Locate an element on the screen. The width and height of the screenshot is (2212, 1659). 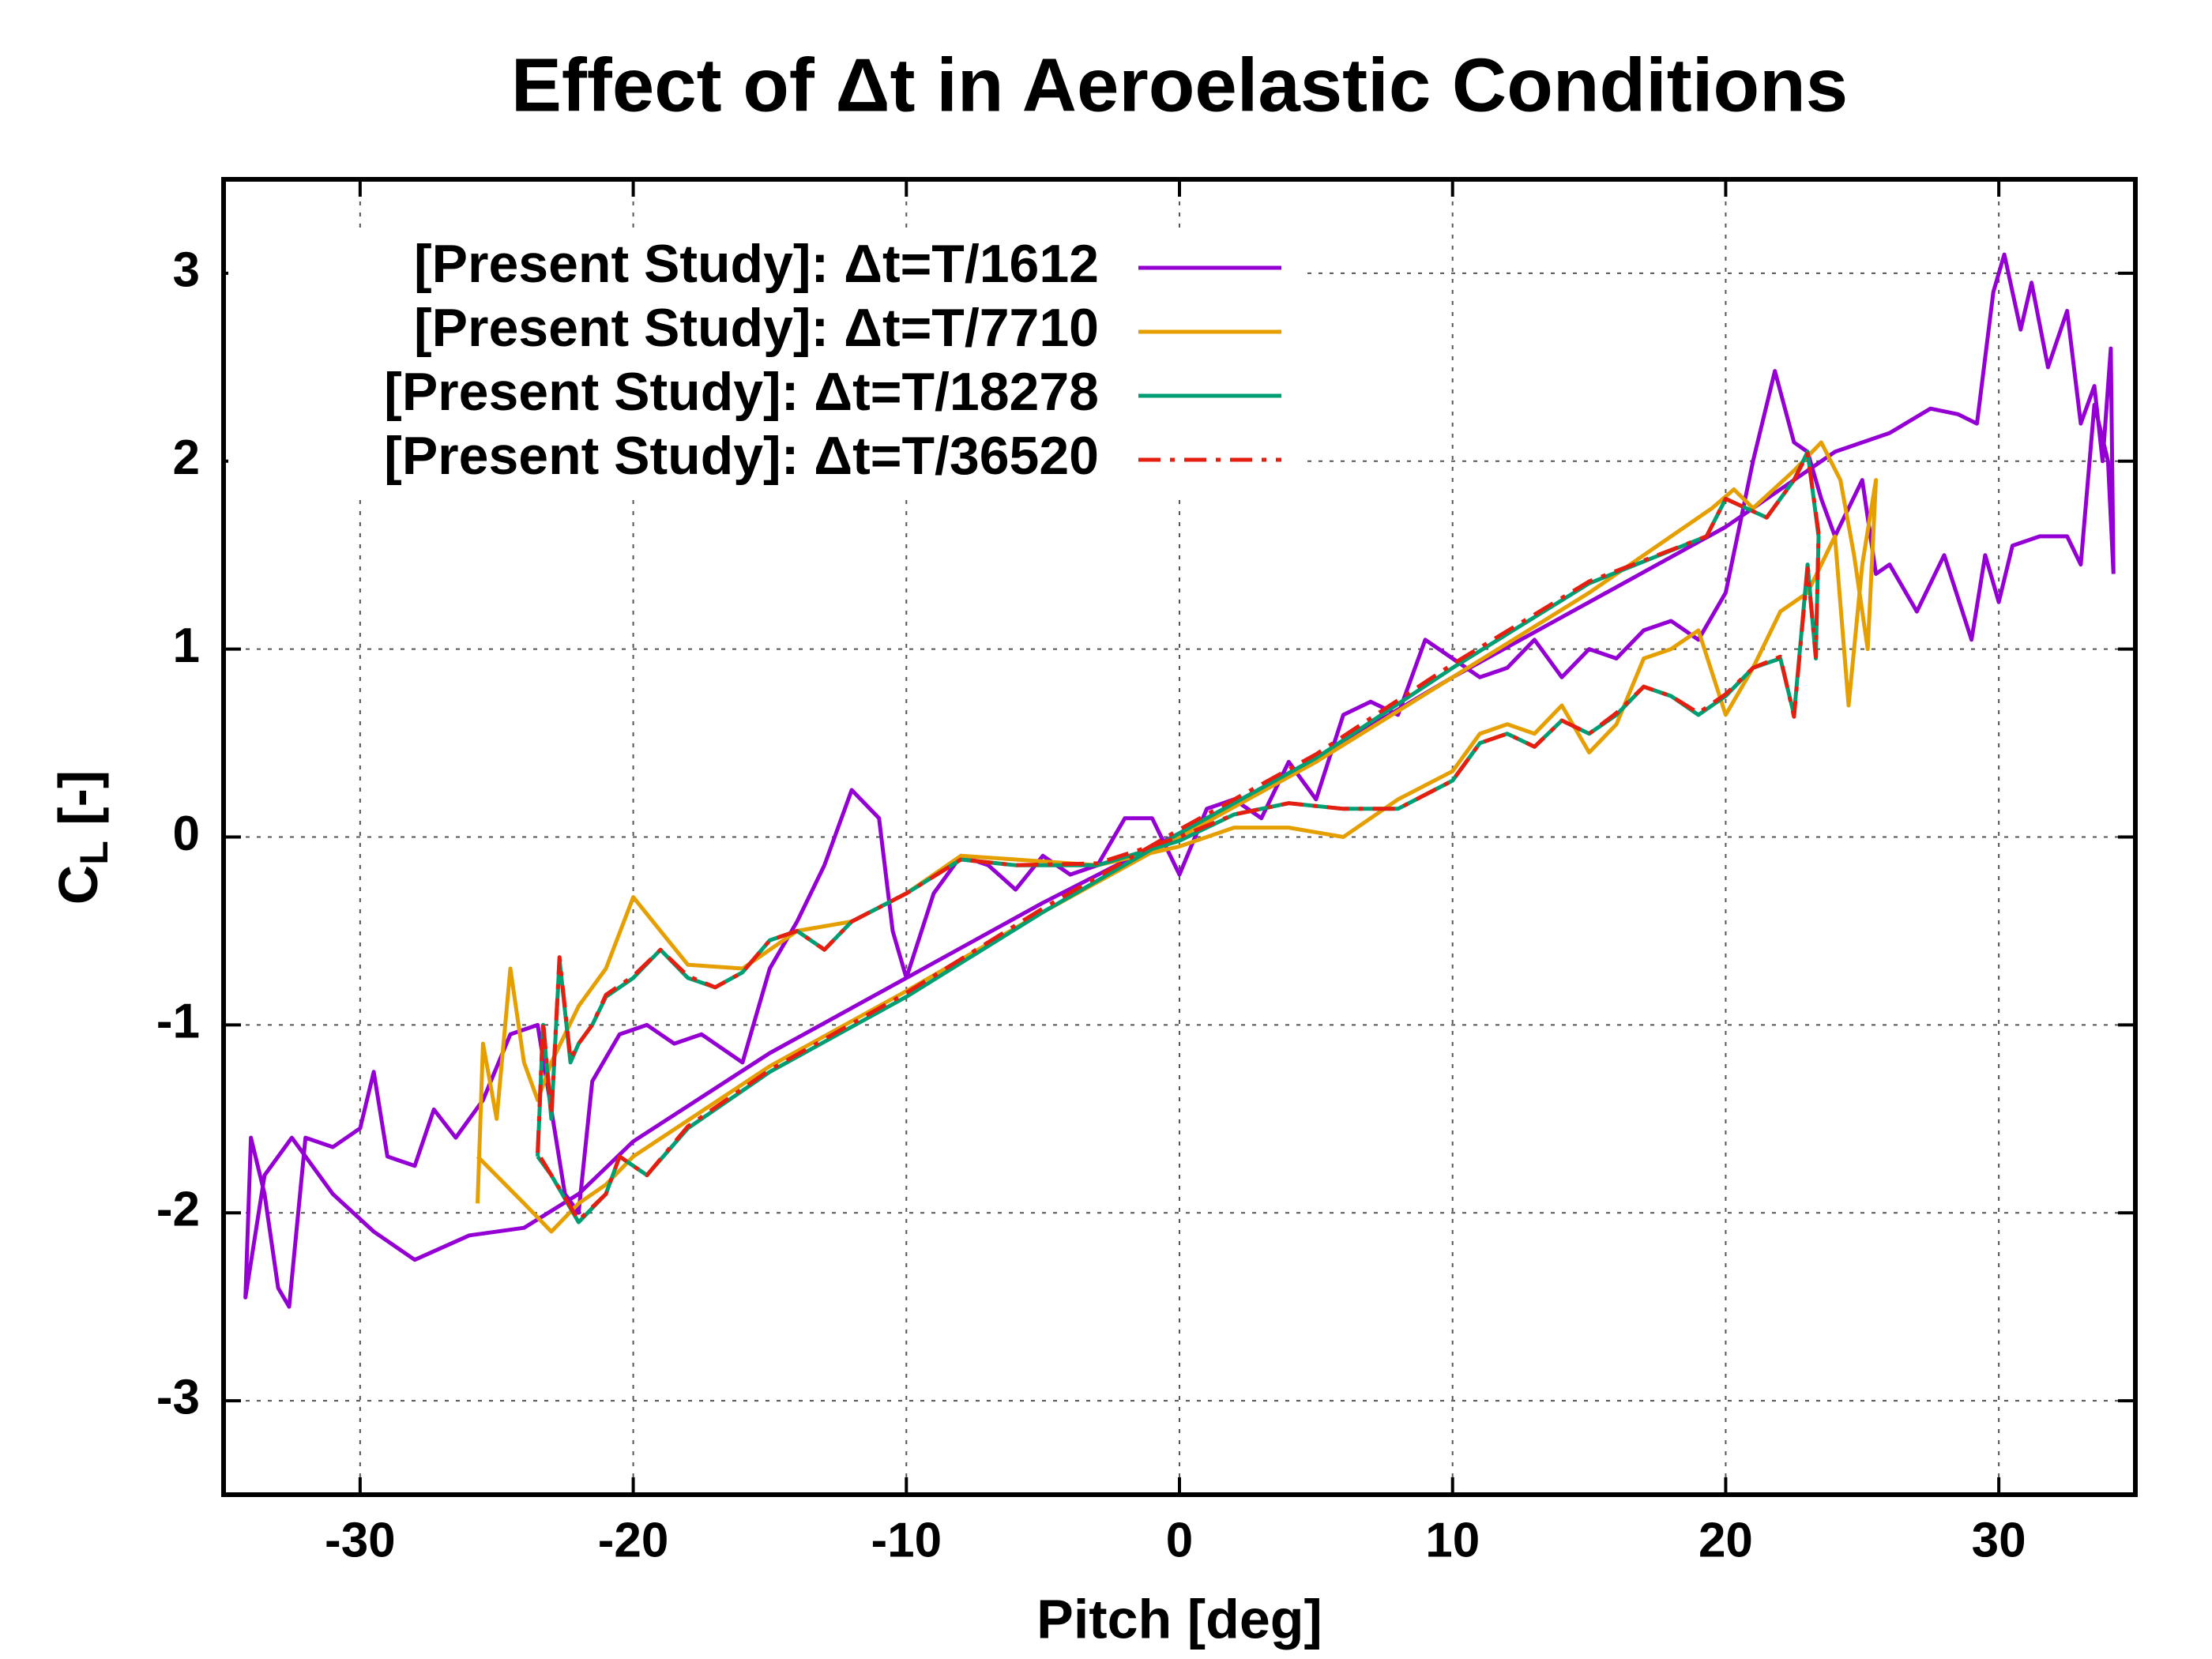
x-tick-label: -10 is located at coordinates (907, 1540).